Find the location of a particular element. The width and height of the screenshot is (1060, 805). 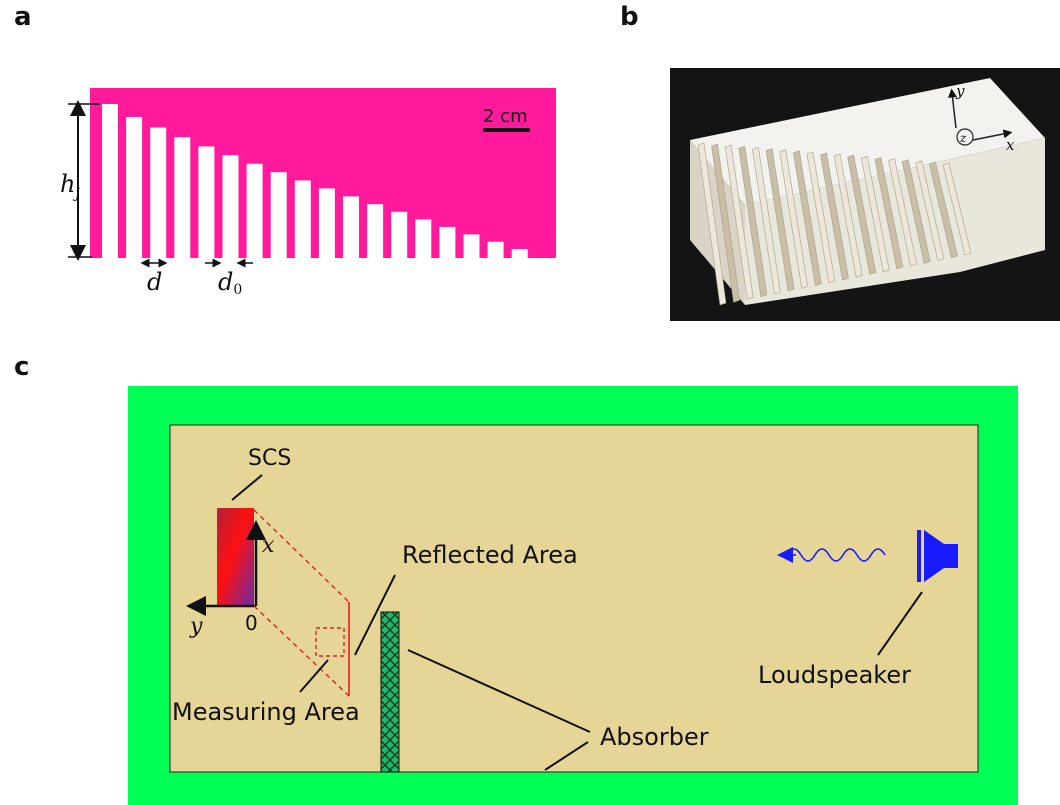

axis-x-arrow is located at coordinates (992, 135).